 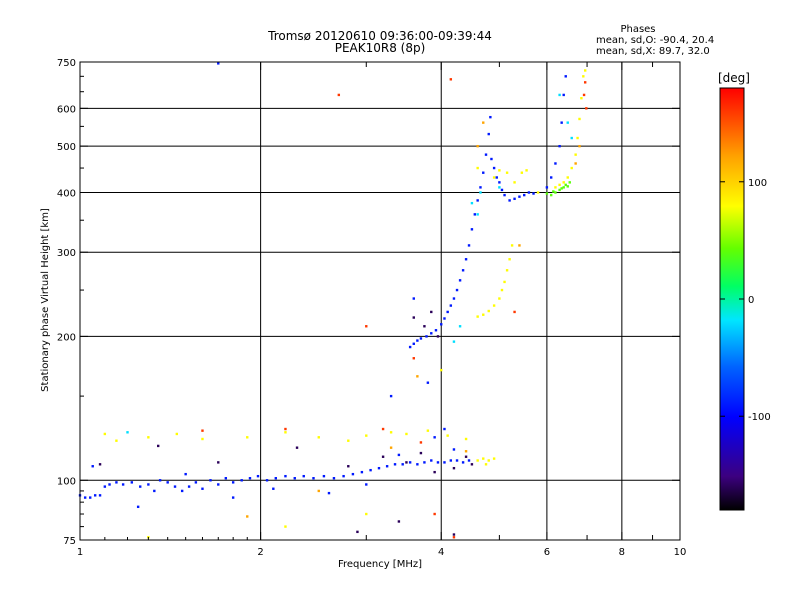 I want to click on x-tick-label: 1, so click(x=80, y=552).